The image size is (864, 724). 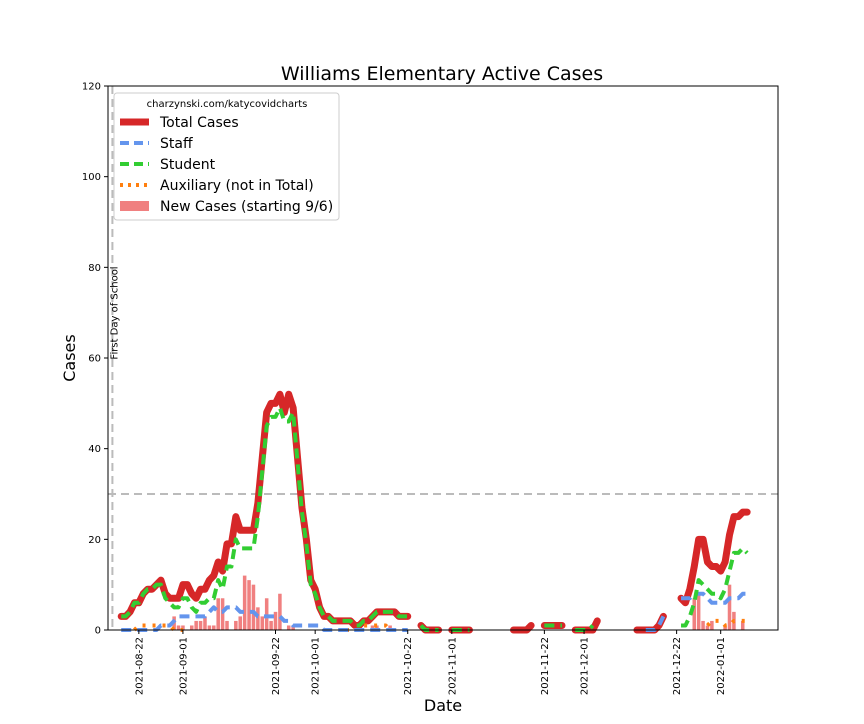 What do you see at coordinates (91, 177) in the screenshot?
I see `y-tick-label: 100` at bounding box center [91, 177].